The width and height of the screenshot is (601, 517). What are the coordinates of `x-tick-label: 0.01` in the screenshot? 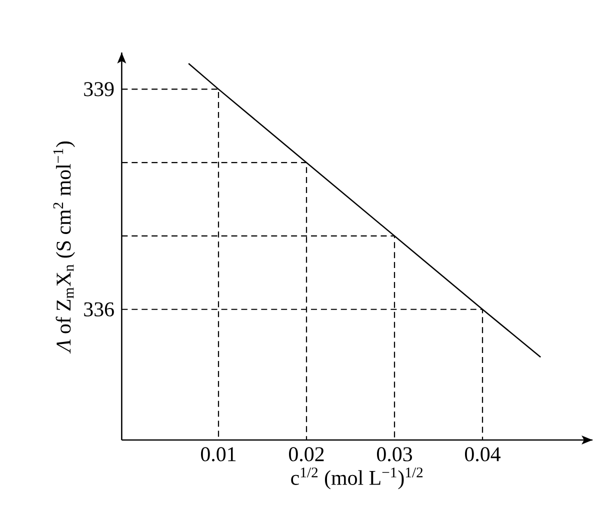 It's located at (218, 454).